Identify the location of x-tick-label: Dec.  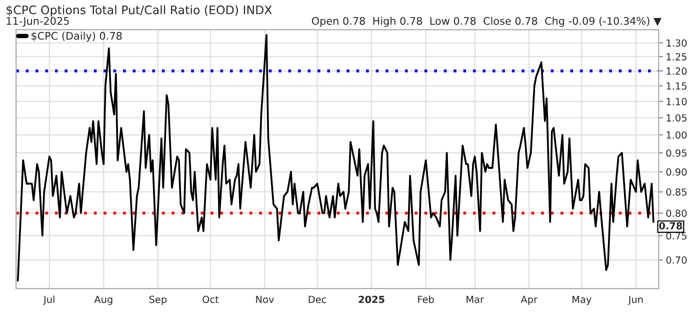
(317, 300).